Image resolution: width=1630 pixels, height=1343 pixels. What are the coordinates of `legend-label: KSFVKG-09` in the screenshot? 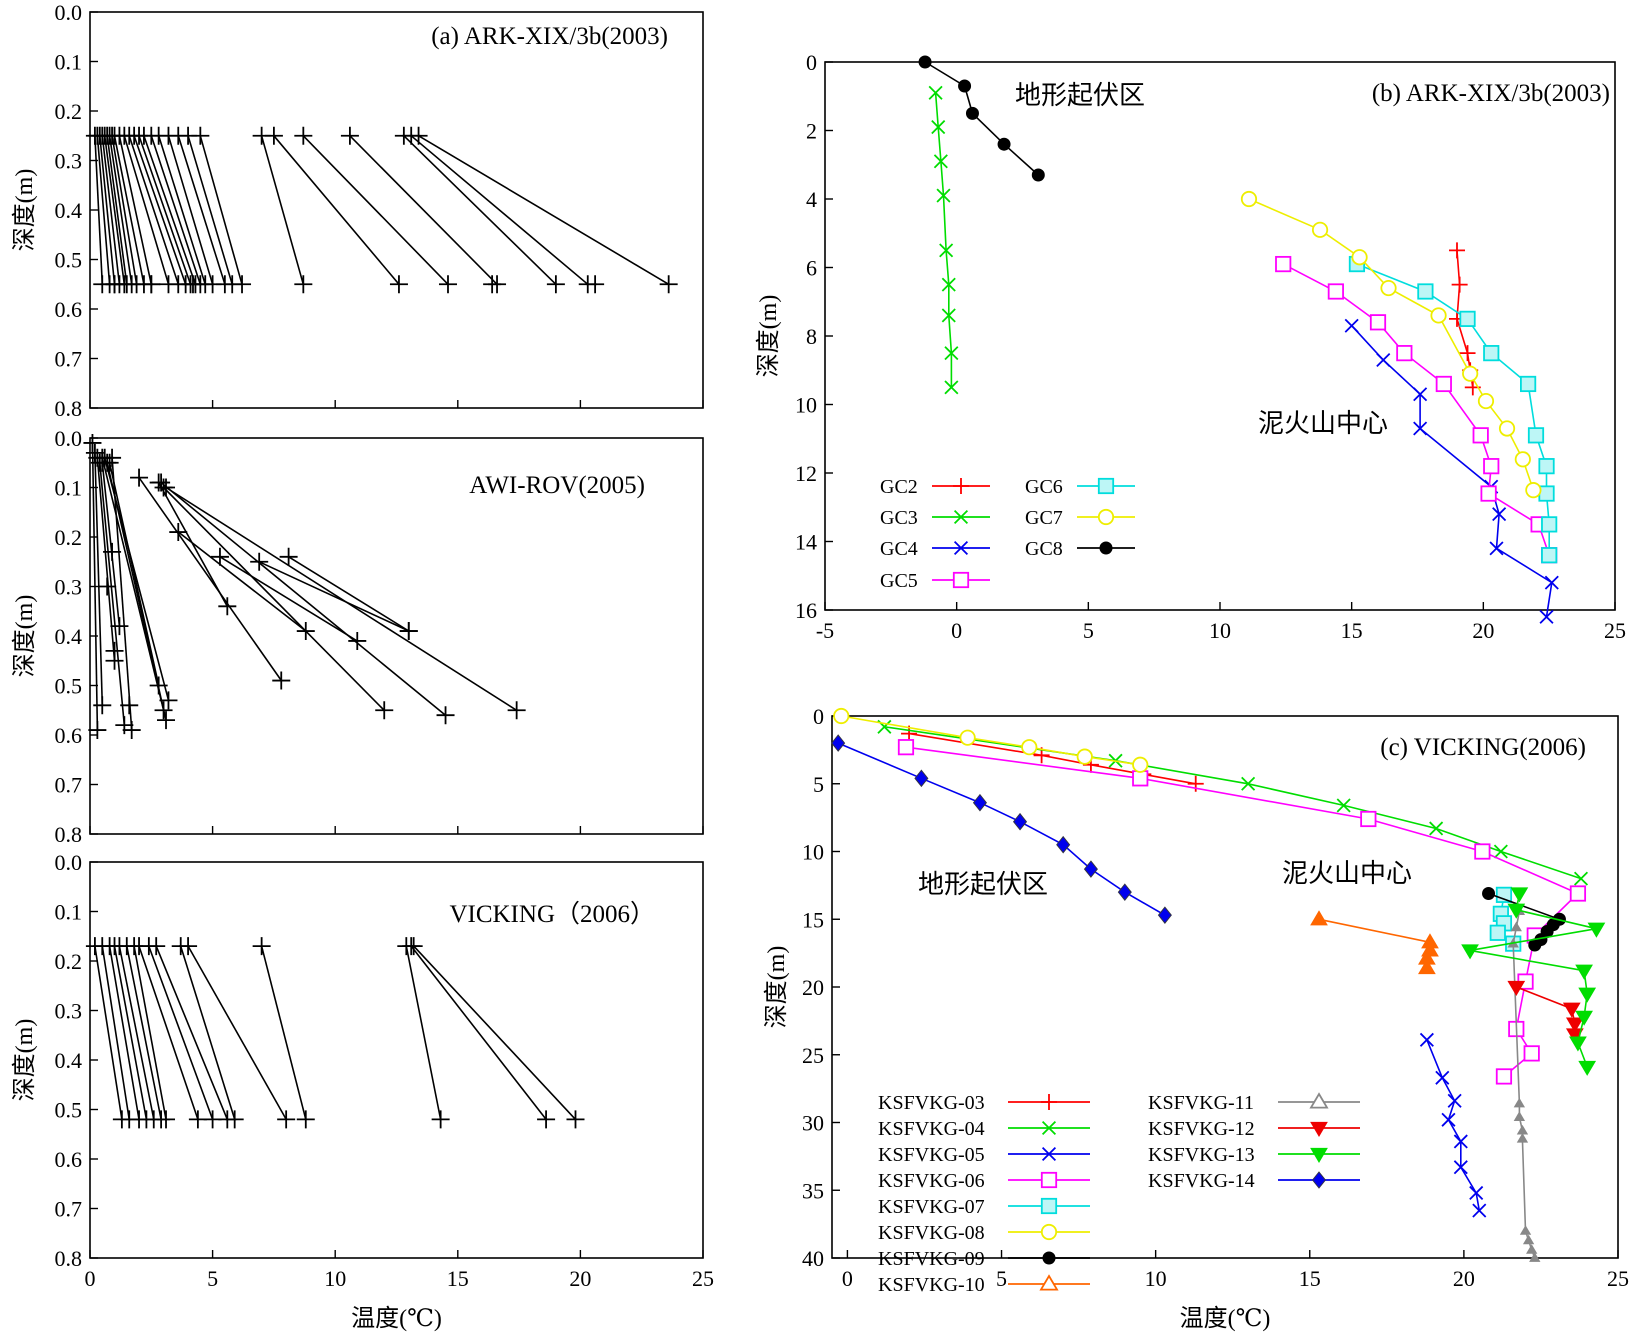 It's located at (931, 1259).